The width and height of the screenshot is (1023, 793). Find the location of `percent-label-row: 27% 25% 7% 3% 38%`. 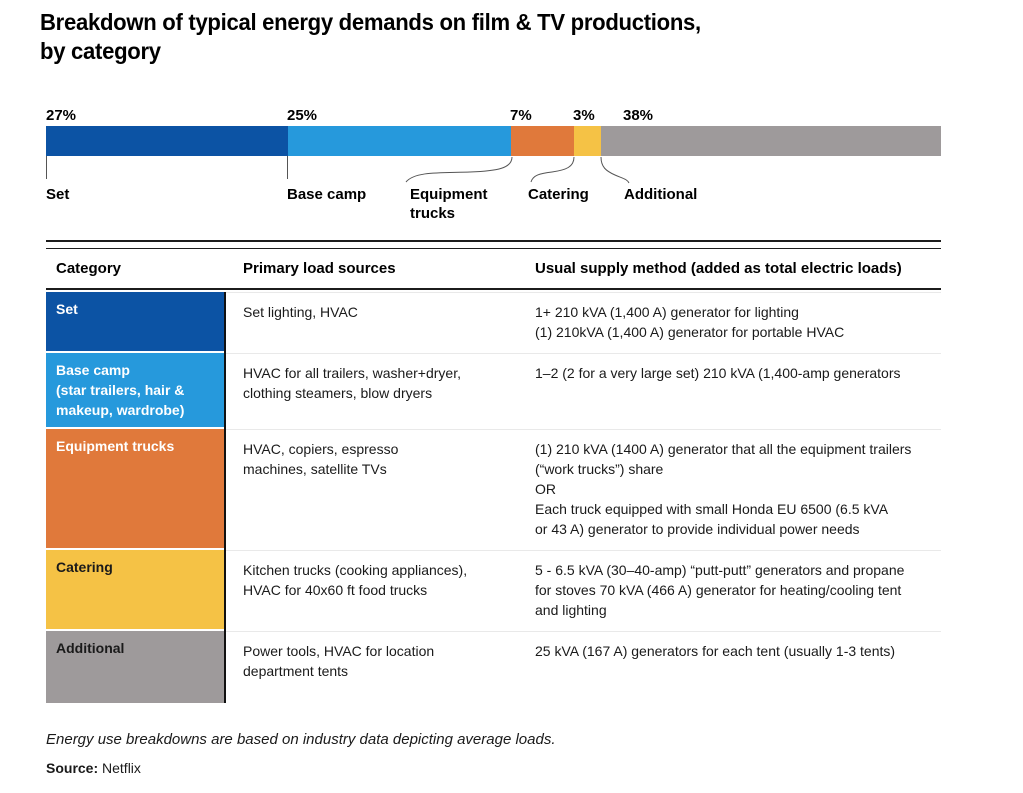

percent-label-row: 27% 25% 7% 3% 38% is located at coordinates (493, 116).